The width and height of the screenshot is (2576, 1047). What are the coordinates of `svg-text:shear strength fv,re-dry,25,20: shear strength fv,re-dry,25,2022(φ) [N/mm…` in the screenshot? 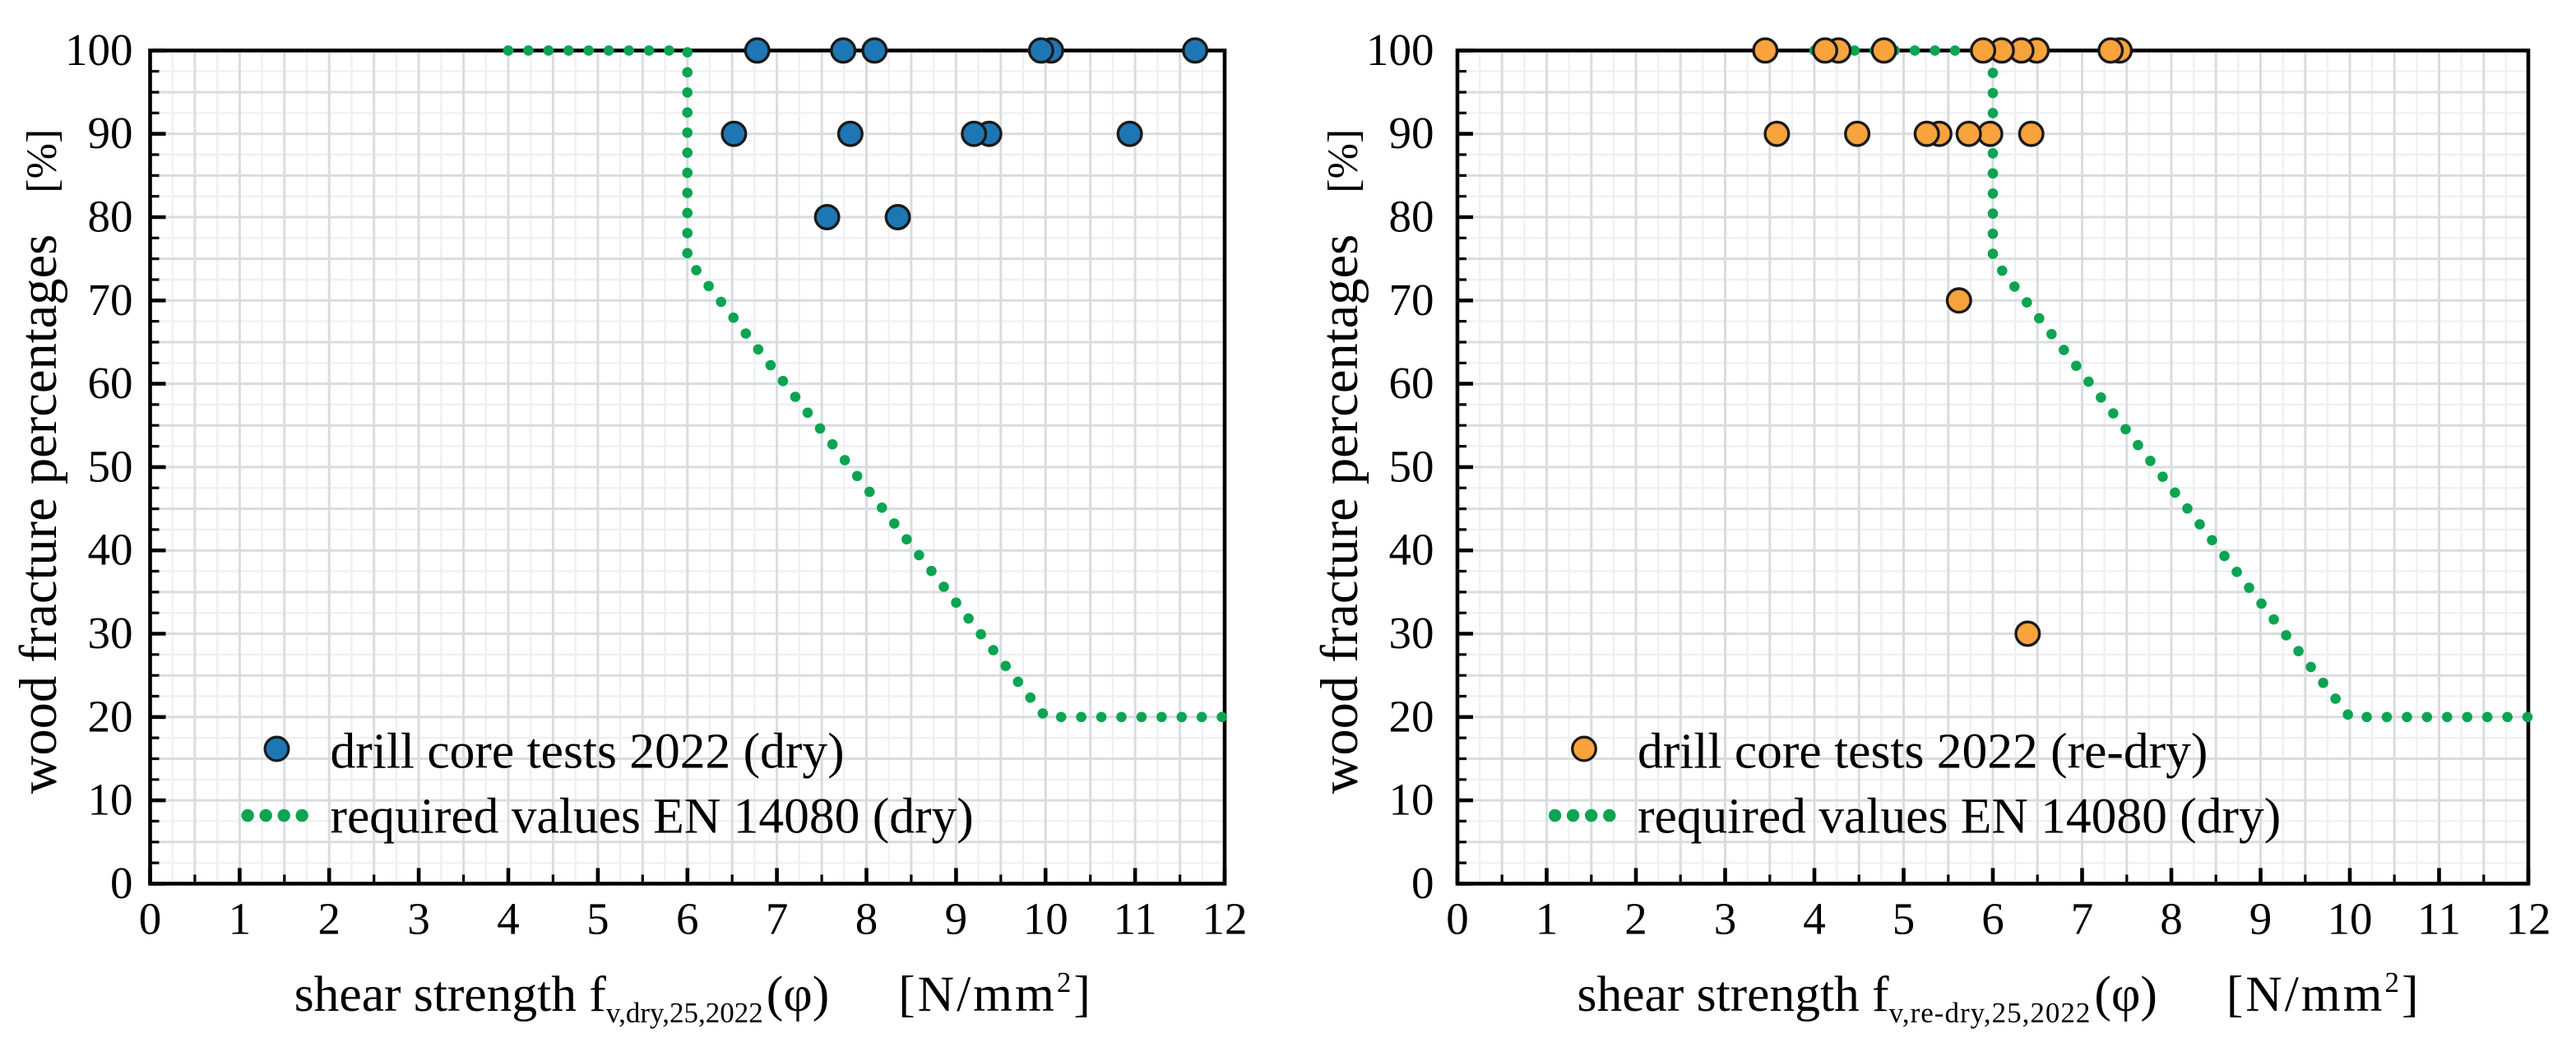 It's located at (1999, 997).